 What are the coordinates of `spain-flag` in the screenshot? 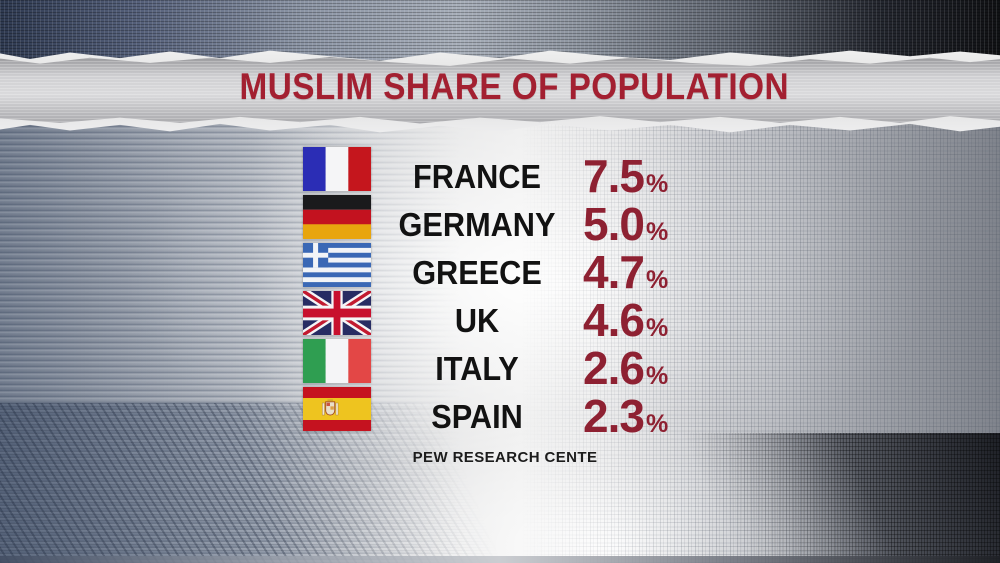 It's located at (337, 409).